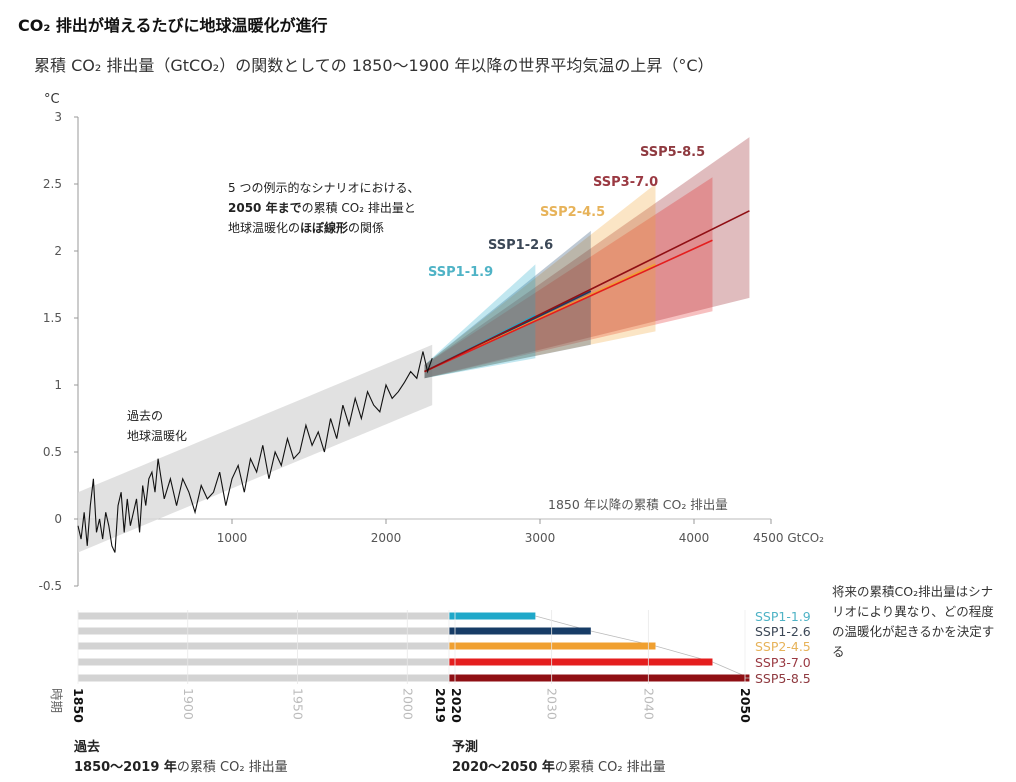 This screenshot has width=1016, height=782. What do you see at coordinates (78, 705) in the screenshot?
I see `year-tick-label: 1850` at bounding box center [78, 705].